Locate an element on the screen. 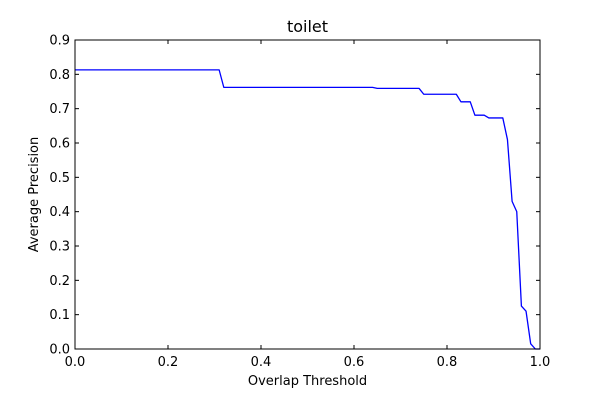  x-tick-label: 0.2 is located at coordinates (168, 362).